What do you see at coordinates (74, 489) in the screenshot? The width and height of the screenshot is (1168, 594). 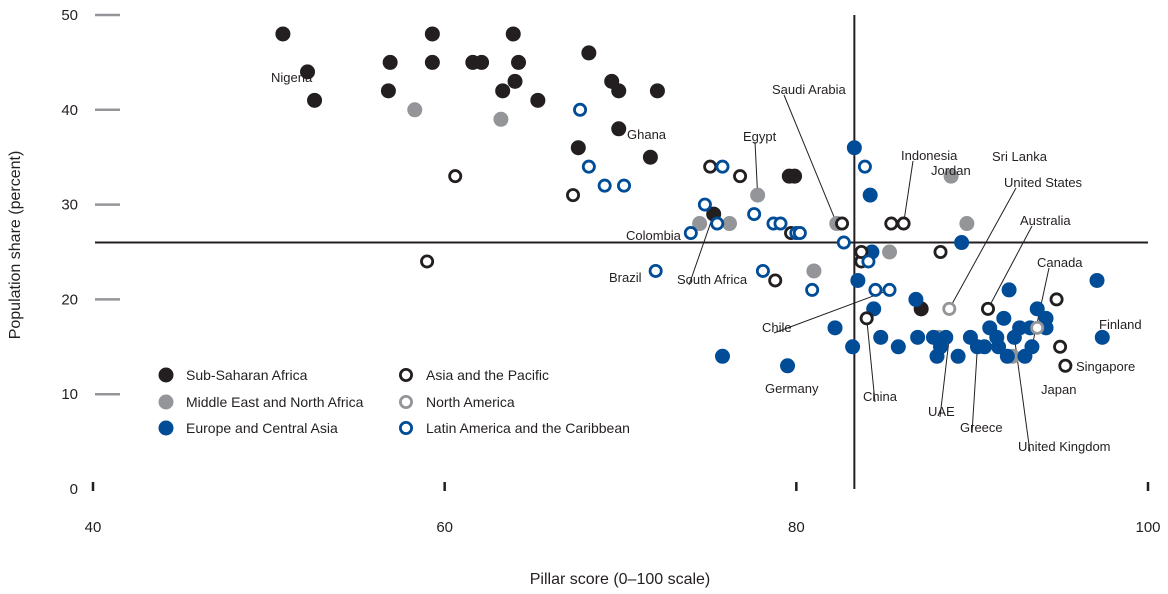 I see `y-tick-label: 0` at bounding box center [74, 489].